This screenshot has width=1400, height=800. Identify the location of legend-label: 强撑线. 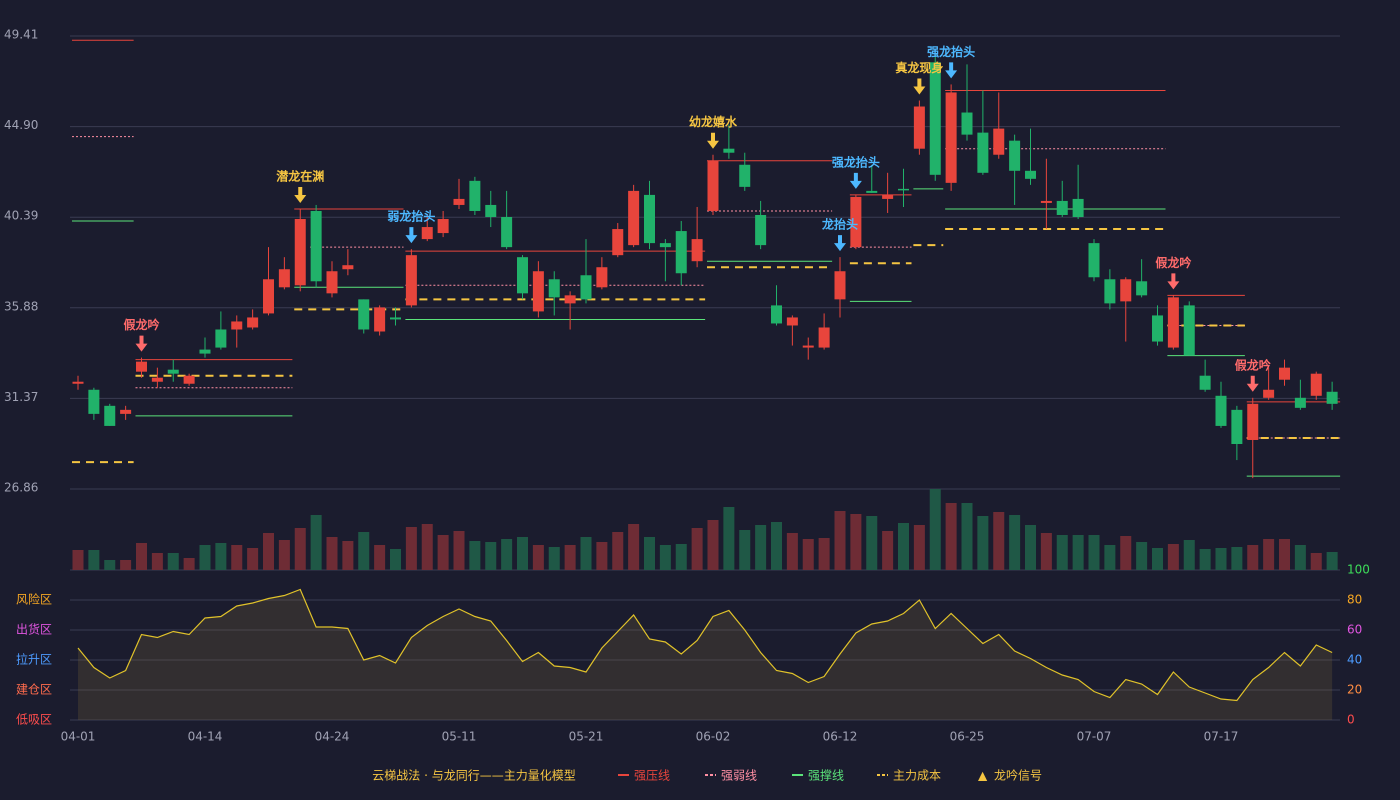
(826, 775).